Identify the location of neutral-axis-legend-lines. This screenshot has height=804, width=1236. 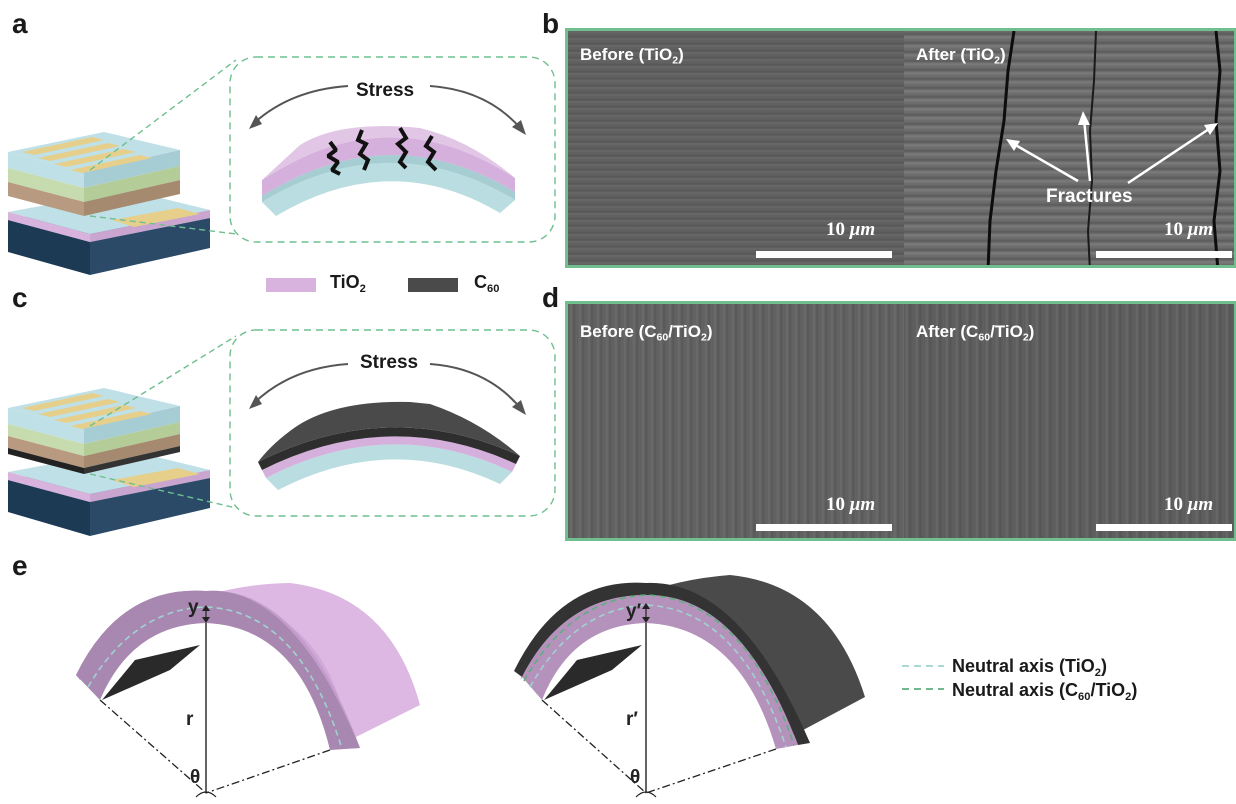
(923, 677).